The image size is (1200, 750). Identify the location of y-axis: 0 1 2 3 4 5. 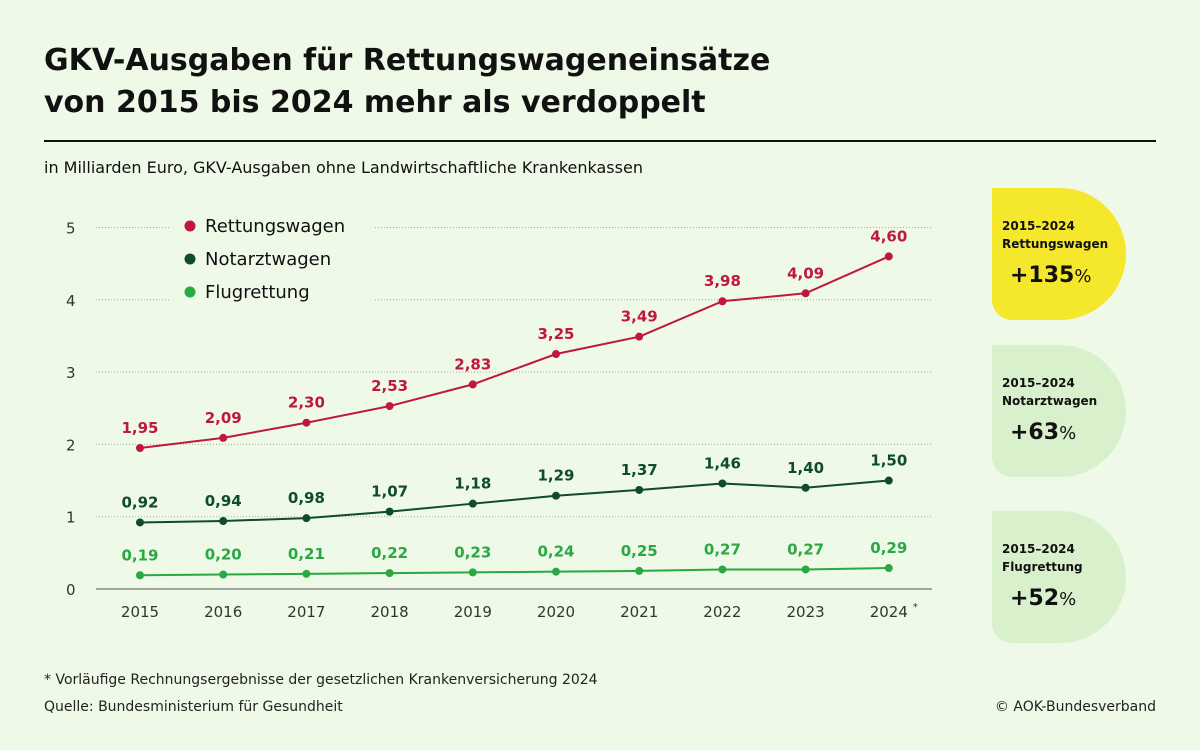
(71, 410).